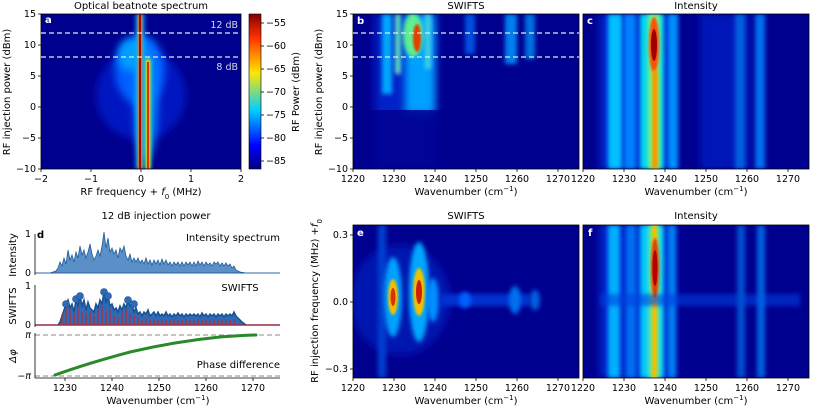 This screenshot has width=814, height=412. Describe the element at coordinates (33, 107) in the screenshot. I see `panel-a-ytick: 0` at that location.